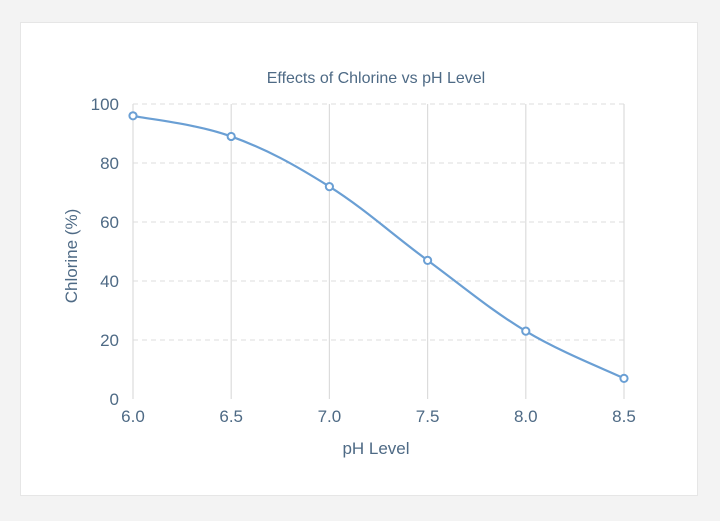  What do you see at coordinates (375, 448) in the screenshot?
I see `x-axis-title: pH Level` at bounding box center [375, 448].